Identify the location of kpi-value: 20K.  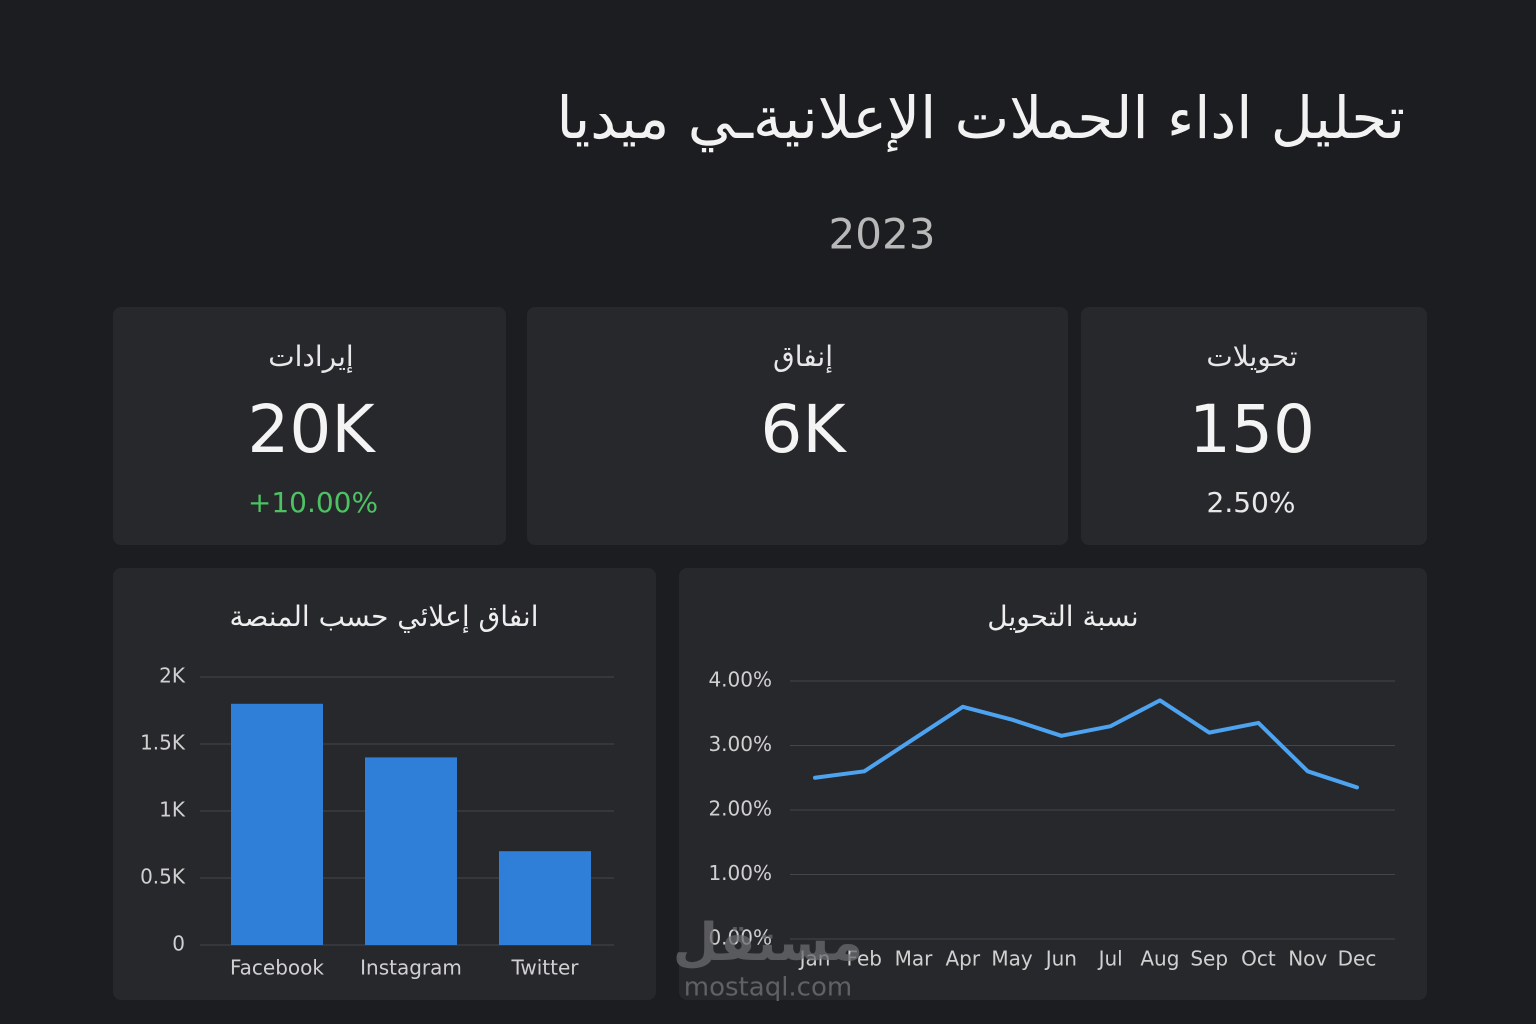
(311, 429).